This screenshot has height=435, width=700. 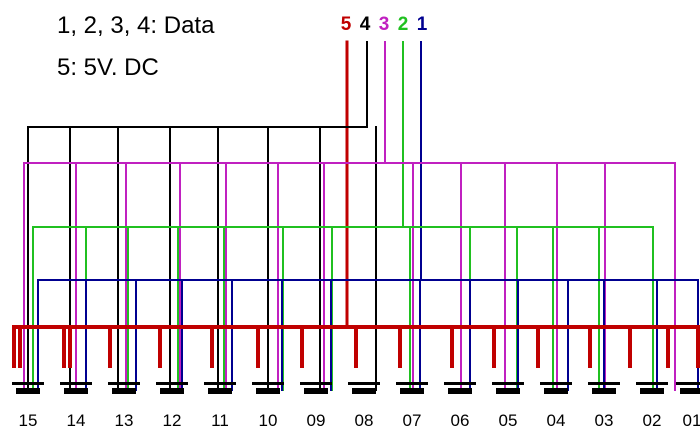 What do you see at coordinates (346, 24) in the screenshot?
I see `pin-label-5: 5` at bounding box center [346, 24].